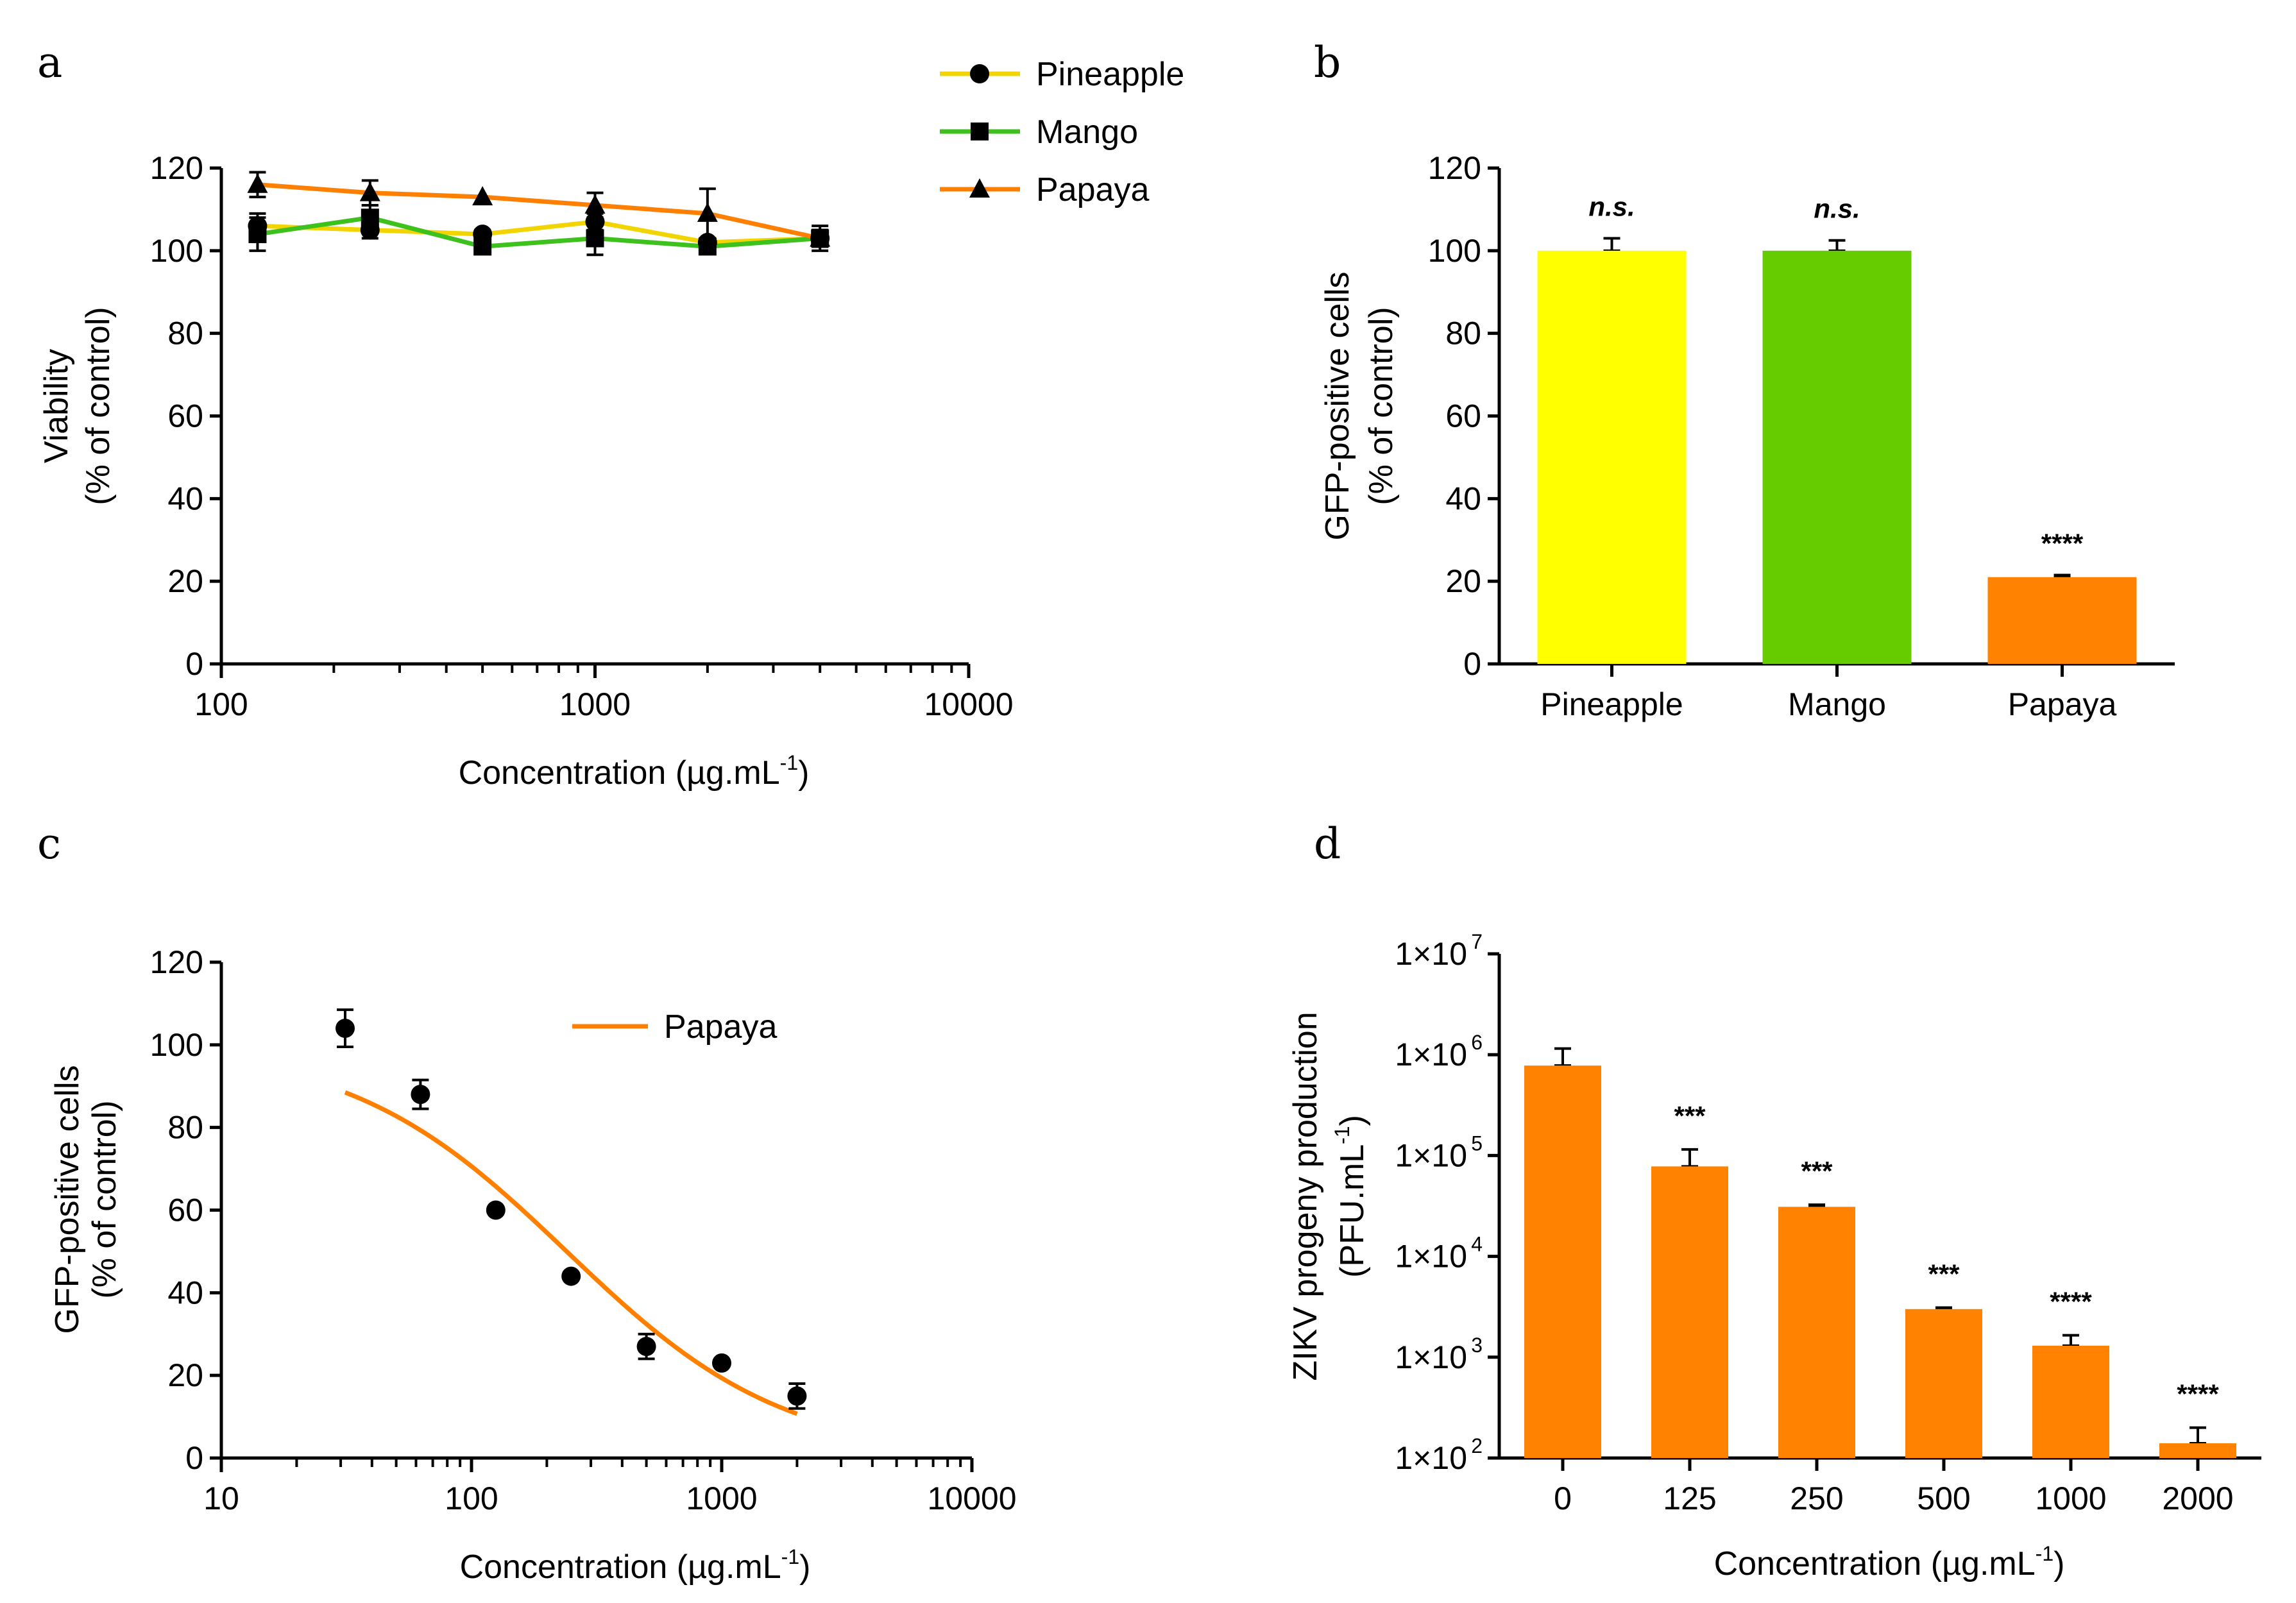 This screenshot has width=2296, height=1603. I want to click on panel-b-y-tick-label: 20, so click(1463, 581).